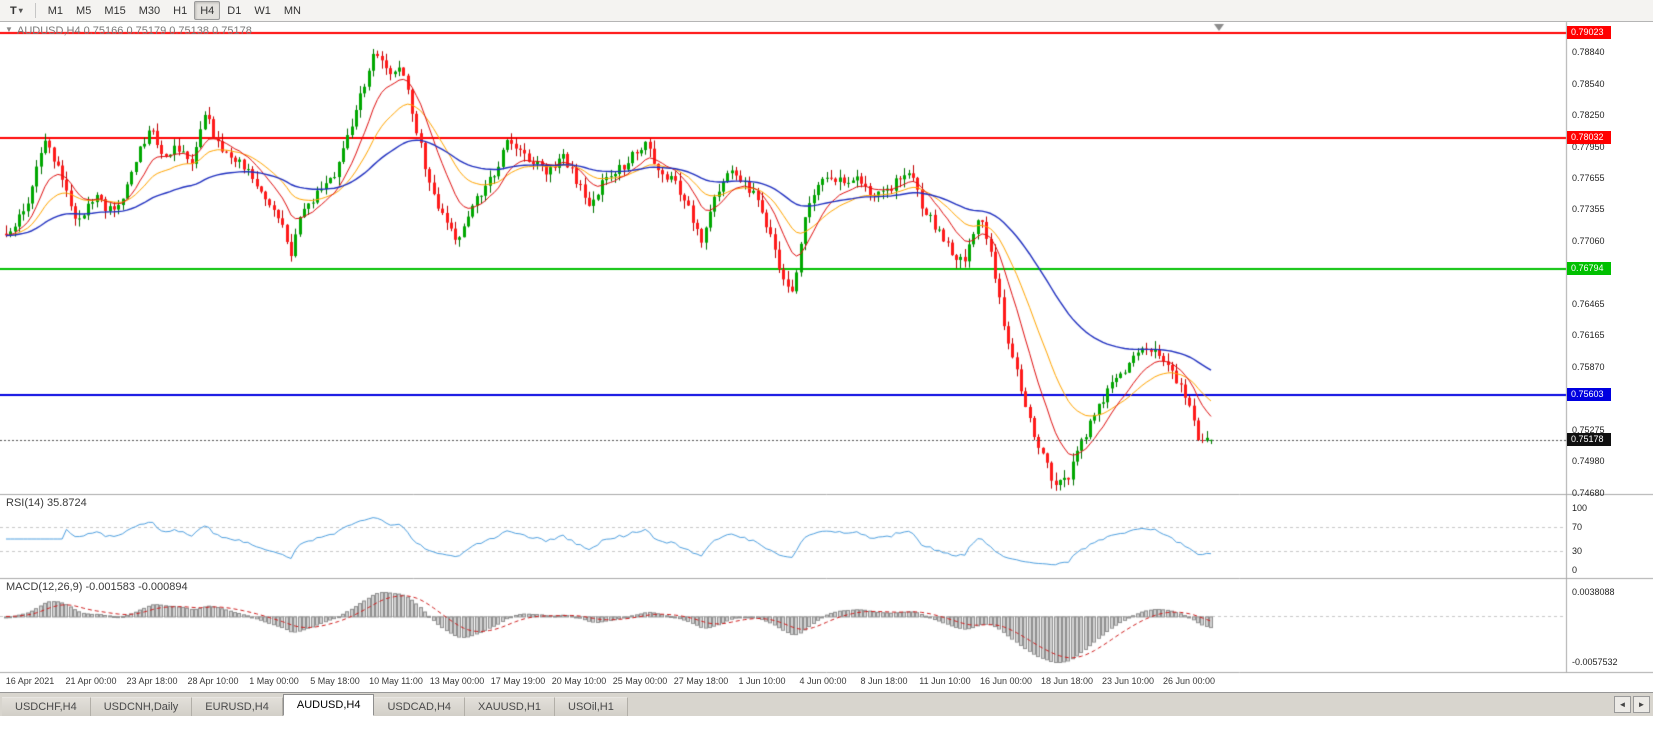  I want to click on time-axis-label: 23 Apr 18:00, so click(152, 681).